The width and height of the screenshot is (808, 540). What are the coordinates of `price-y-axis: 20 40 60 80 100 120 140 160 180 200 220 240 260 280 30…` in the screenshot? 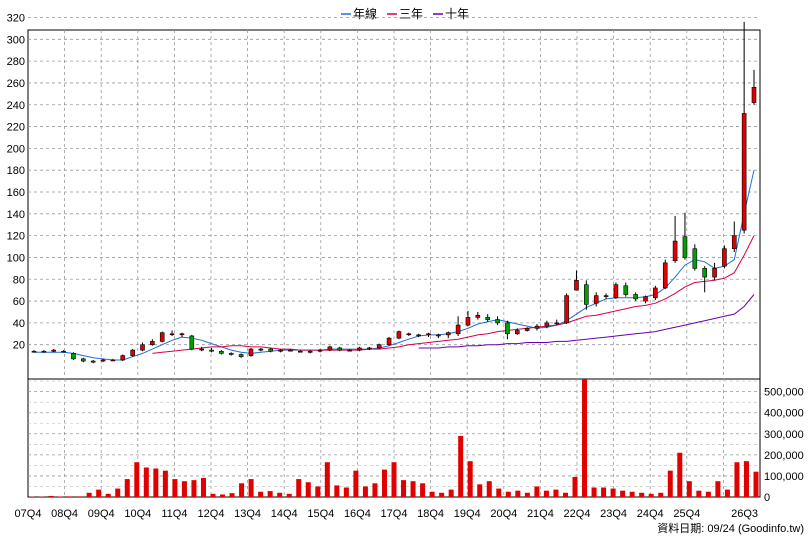 It's located at (16, 182).